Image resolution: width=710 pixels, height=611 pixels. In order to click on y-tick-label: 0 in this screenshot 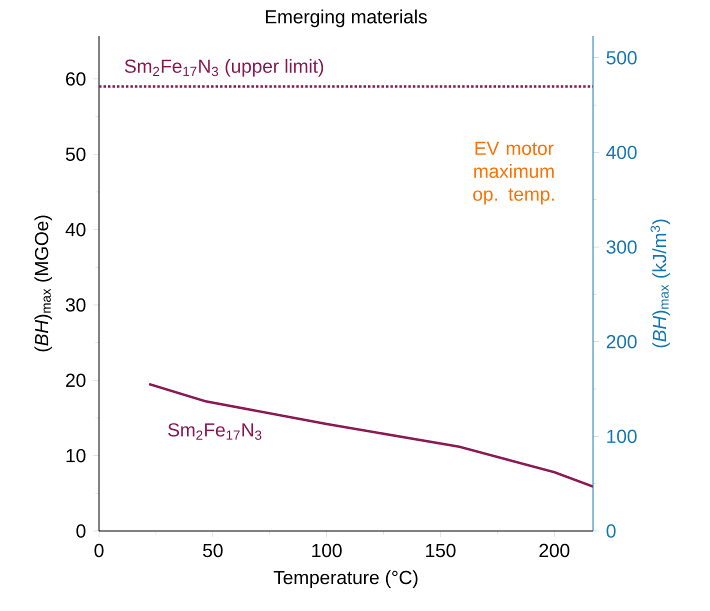, I will do `click(81, 531)`.